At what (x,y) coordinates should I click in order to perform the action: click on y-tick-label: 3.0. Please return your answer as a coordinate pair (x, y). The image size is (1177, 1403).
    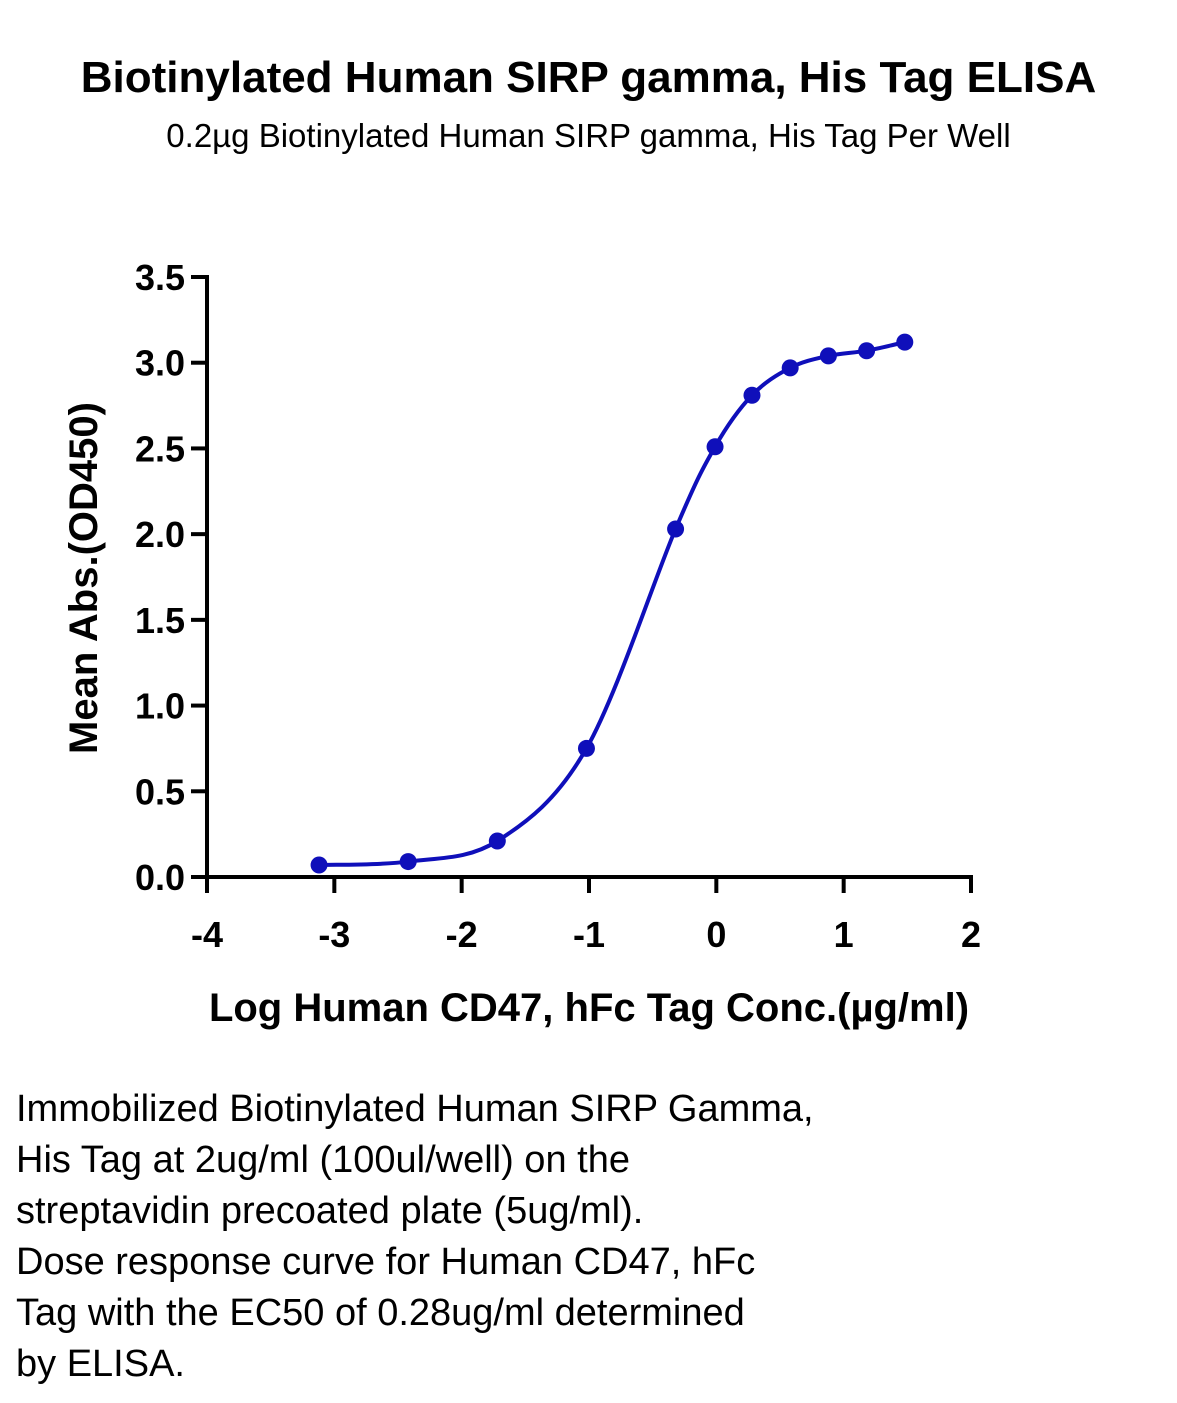
    Looking at the image, I should click on (160, 363).